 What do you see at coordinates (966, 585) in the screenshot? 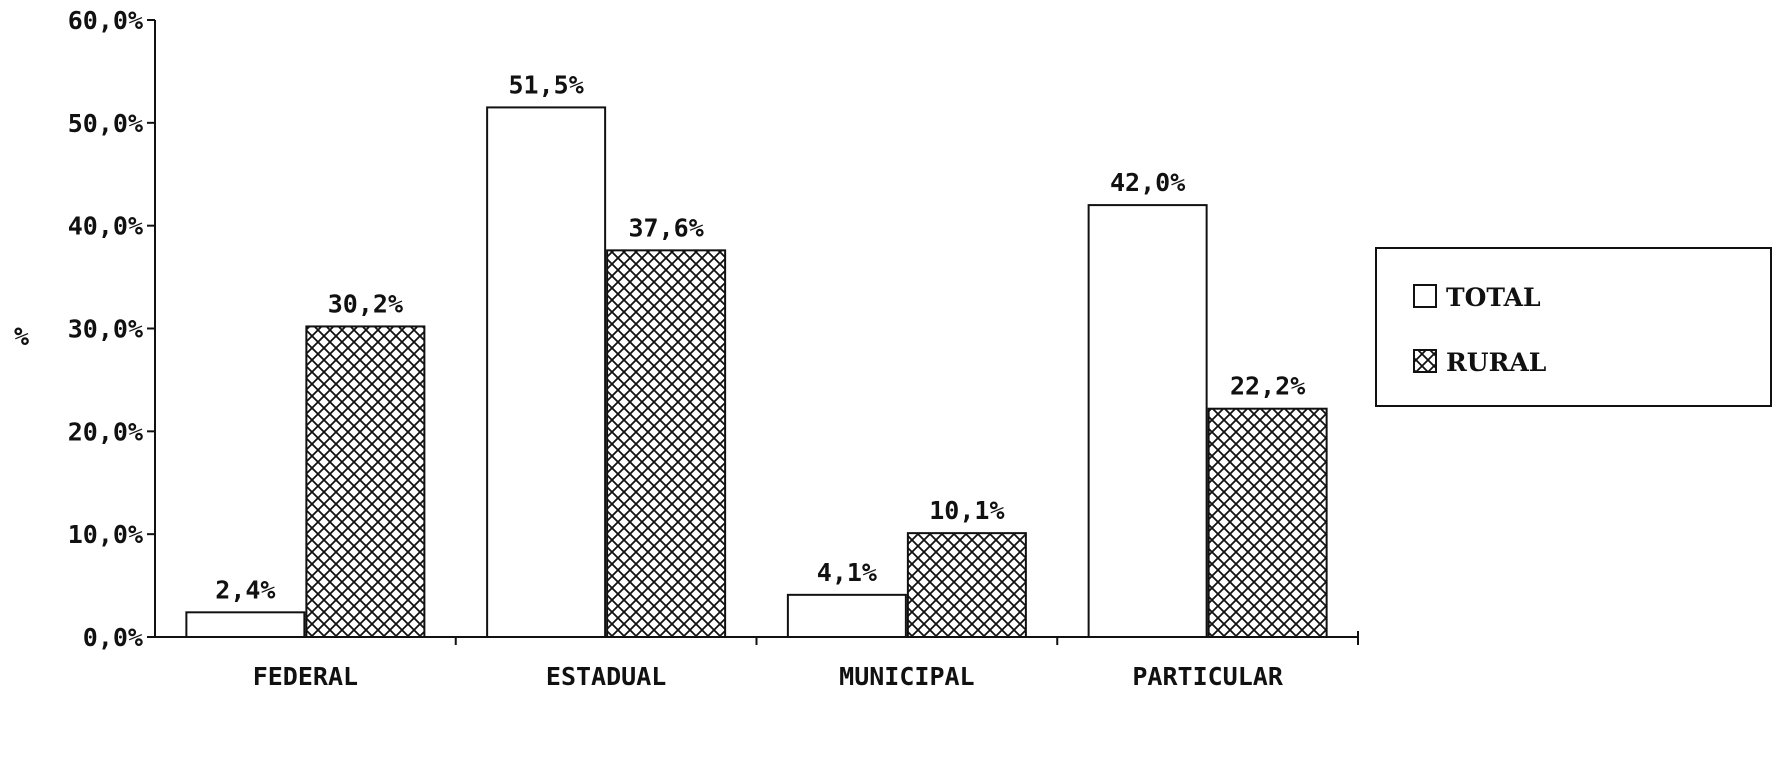
I see `bar-rural-municipal` at bounding box center [966, 585].